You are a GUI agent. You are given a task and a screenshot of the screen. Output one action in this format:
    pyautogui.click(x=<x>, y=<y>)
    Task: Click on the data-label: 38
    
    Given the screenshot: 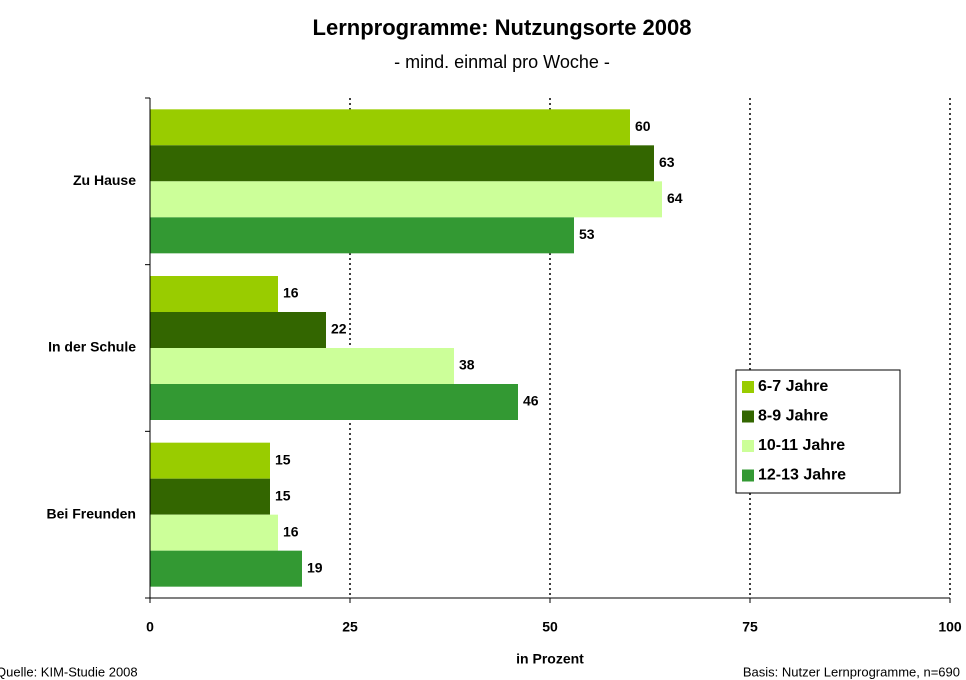 What is the action you would take?
    pyautogui.click(x=467, y=365)
    